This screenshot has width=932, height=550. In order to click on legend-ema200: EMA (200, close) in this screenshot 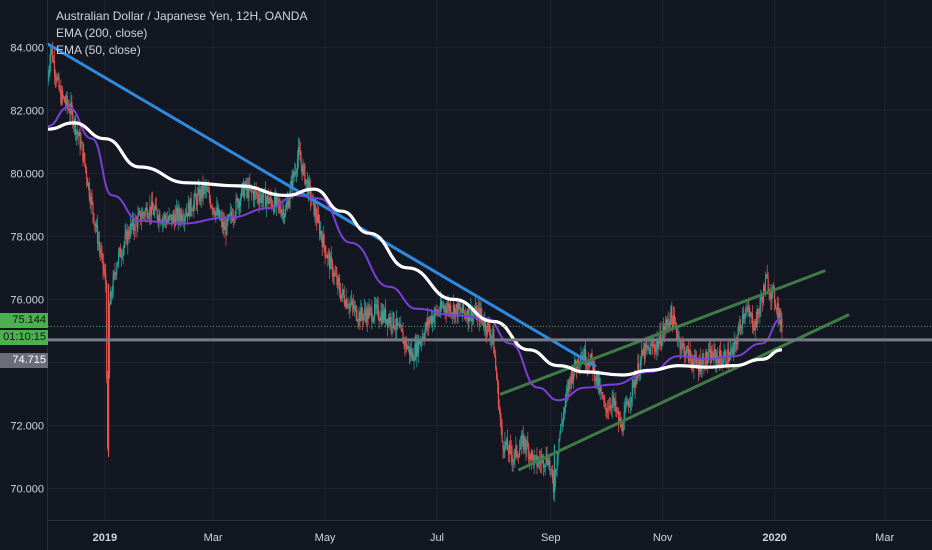, I will do `click(102, 33)`.